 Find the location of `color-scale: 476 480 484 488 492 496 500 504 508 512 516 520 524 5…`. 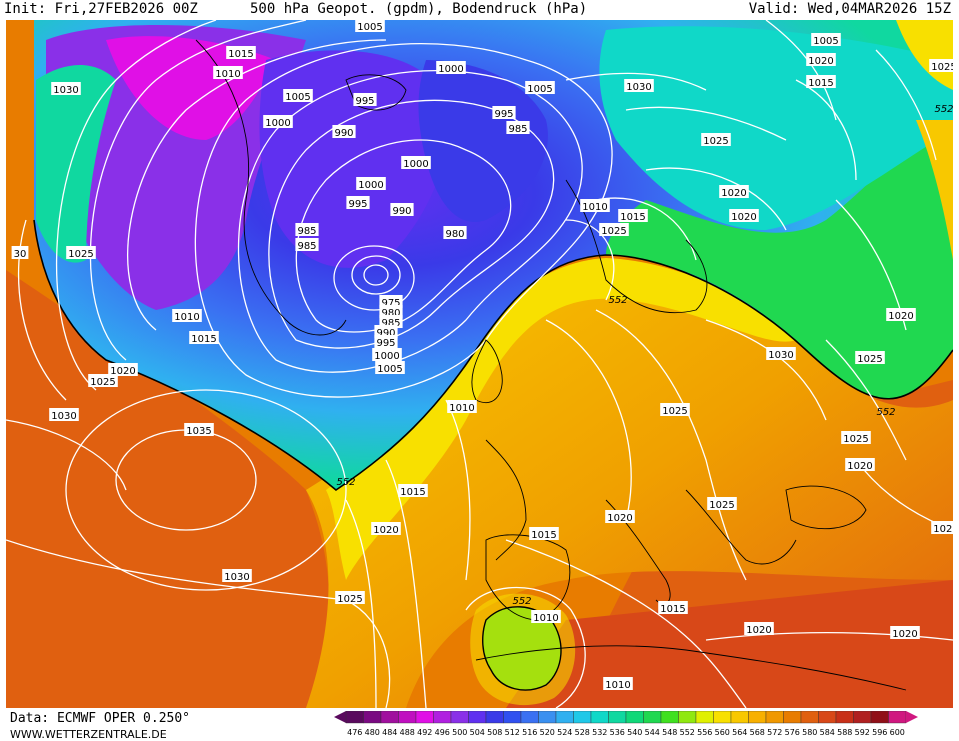

color-scale: 476 480 484 488 492 496 500 504 508 512 516 520 524 5… is located at coordinates (626, 724).